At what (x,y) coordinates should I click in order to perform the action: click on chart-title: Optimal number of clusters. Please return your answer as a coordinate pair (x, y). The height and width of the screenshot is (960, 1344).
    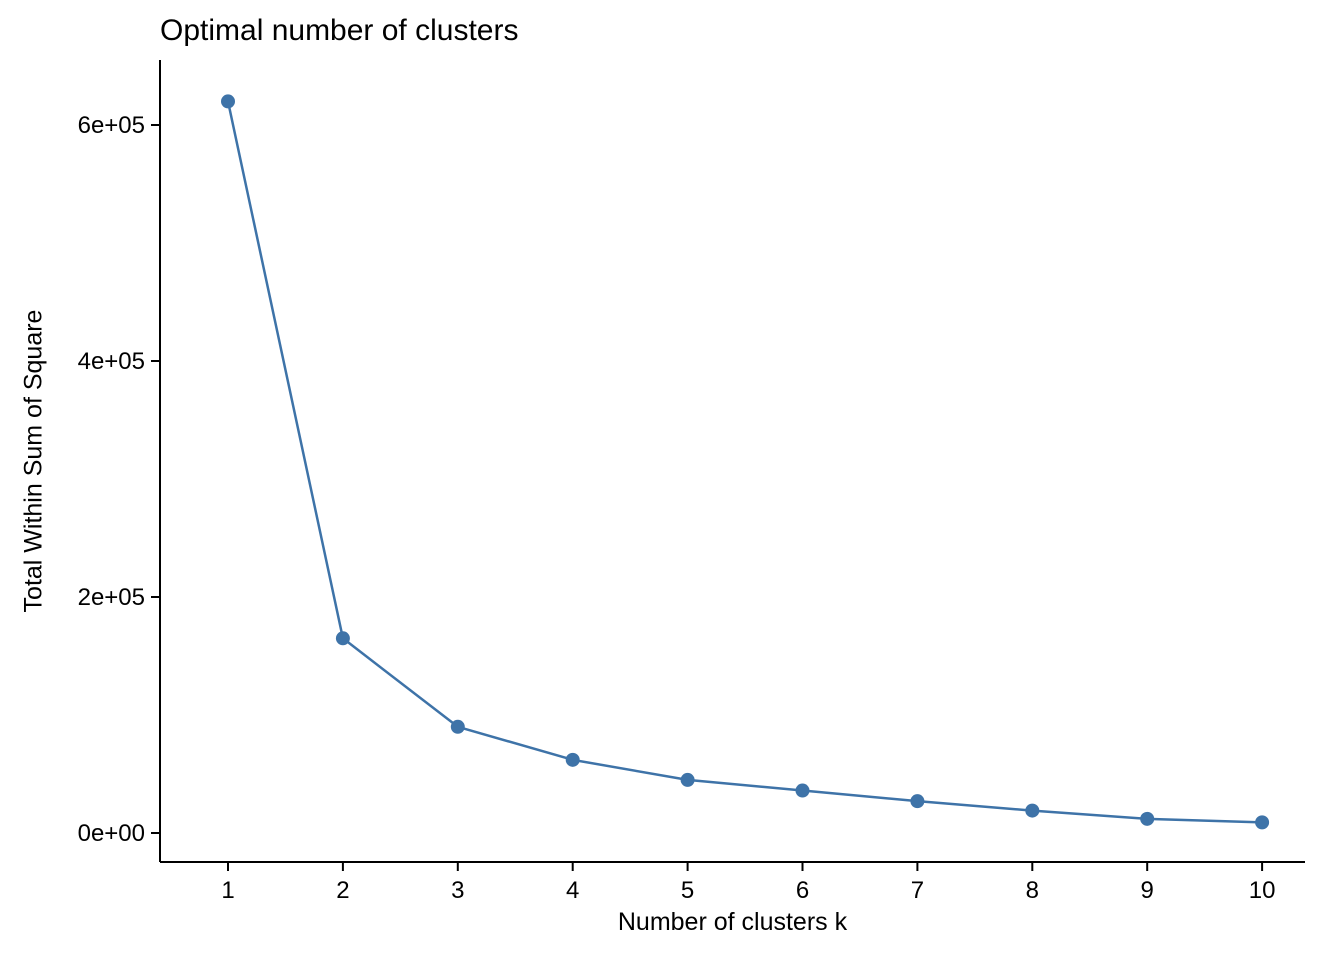
    Looking at the image, I should click on (339, 30).